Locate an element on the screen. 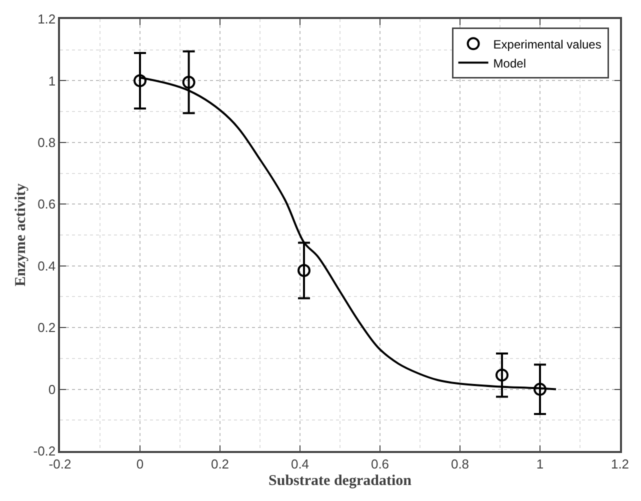  y-tick-label: 0.8 is located at coordinates (47, 142).